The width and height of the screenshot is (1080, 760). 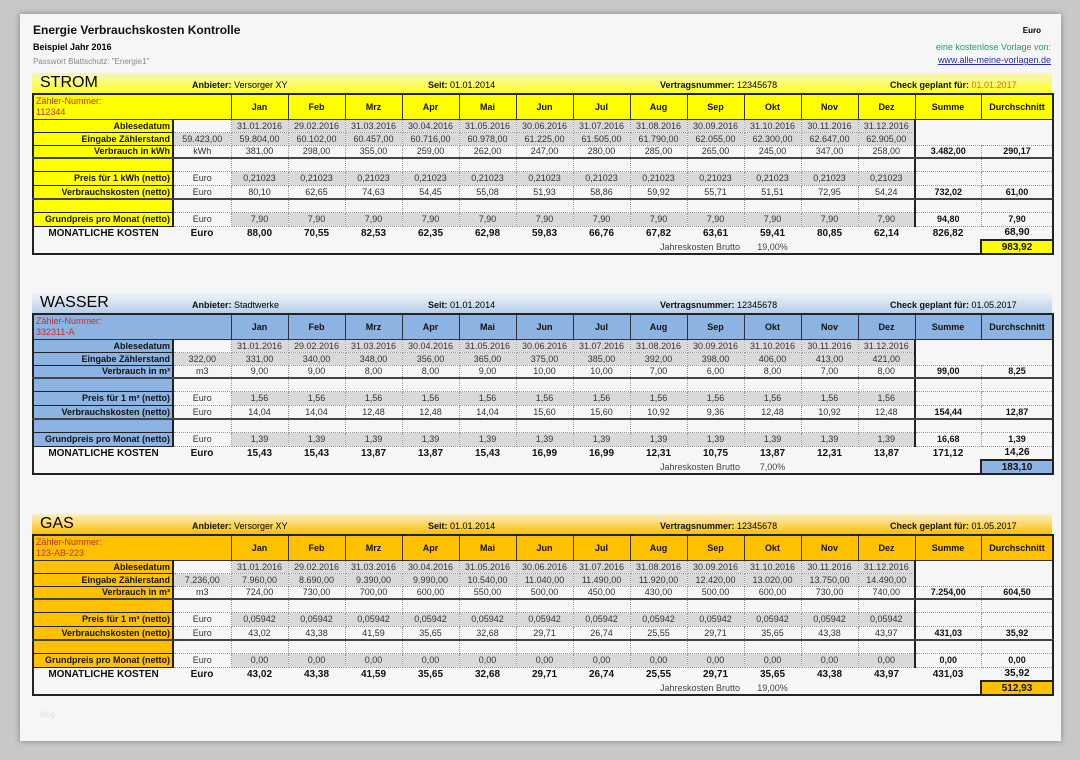 What do you see at coordinates (202, 358) in the screenshot?
I see `eingabe-row-unit: 322,00` at bounding box center [202, 358].